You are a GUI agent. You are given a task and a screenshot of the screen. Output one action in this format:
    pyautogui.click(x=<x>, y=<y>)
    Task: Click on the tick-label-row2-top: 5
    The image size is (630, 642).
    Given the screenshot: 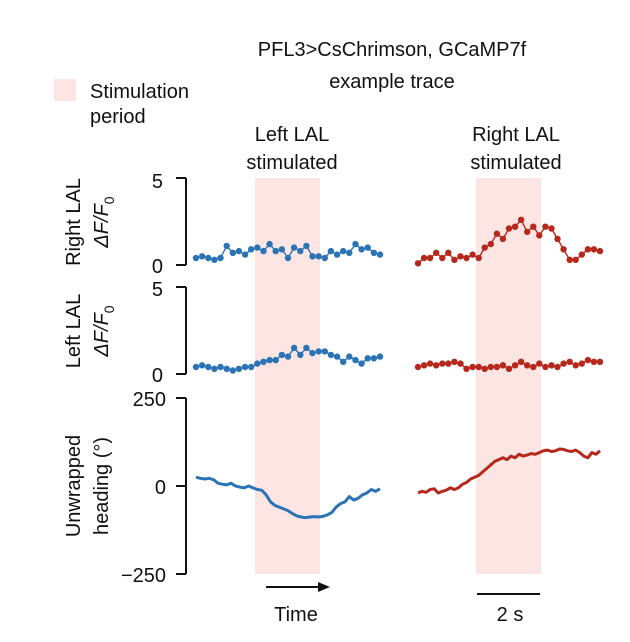 What is the action you would take?
    pyautogui.click(x=157, y=290)
    